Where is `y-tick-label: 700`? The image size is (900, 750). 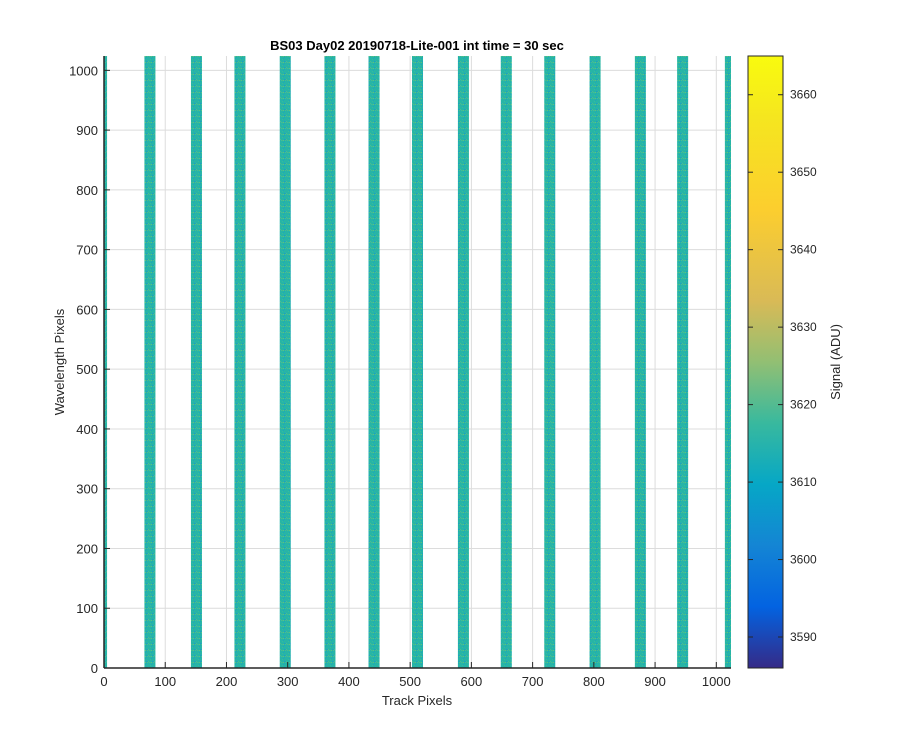 y-tick-label: 700 is located at coordinates (87, 250).